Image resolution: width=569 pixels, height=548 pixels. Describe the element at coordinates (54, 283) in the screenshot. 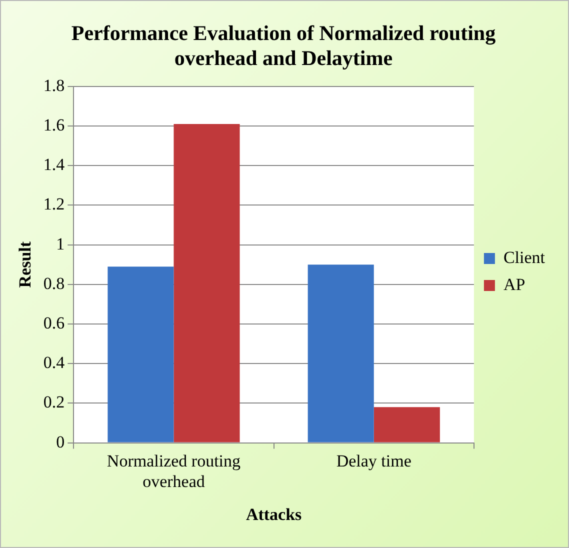

I see `y-tick-label: 0.8` at that location.